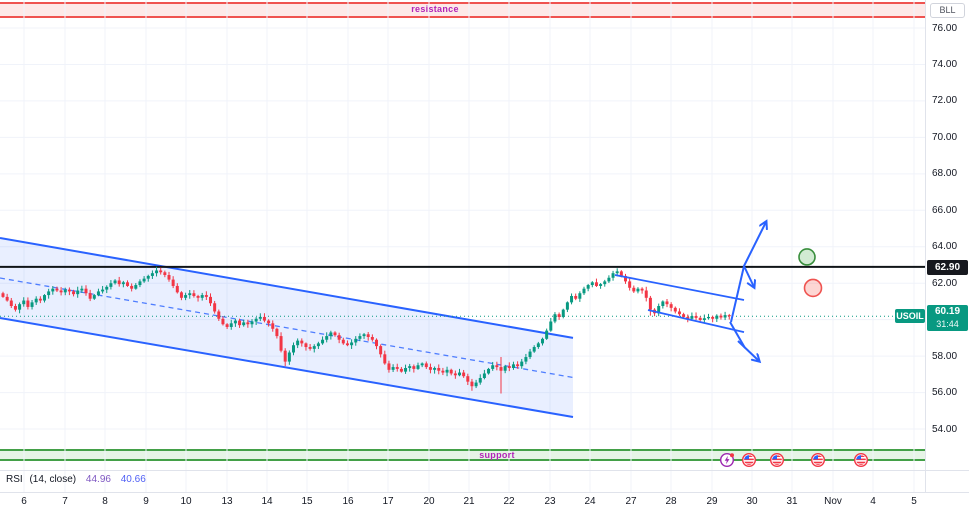 This screenshot has width=969, height=509. Describe the element at coordinates (945, 429) in the screenshot. I see `price-tick-label: 54.00` at that location.